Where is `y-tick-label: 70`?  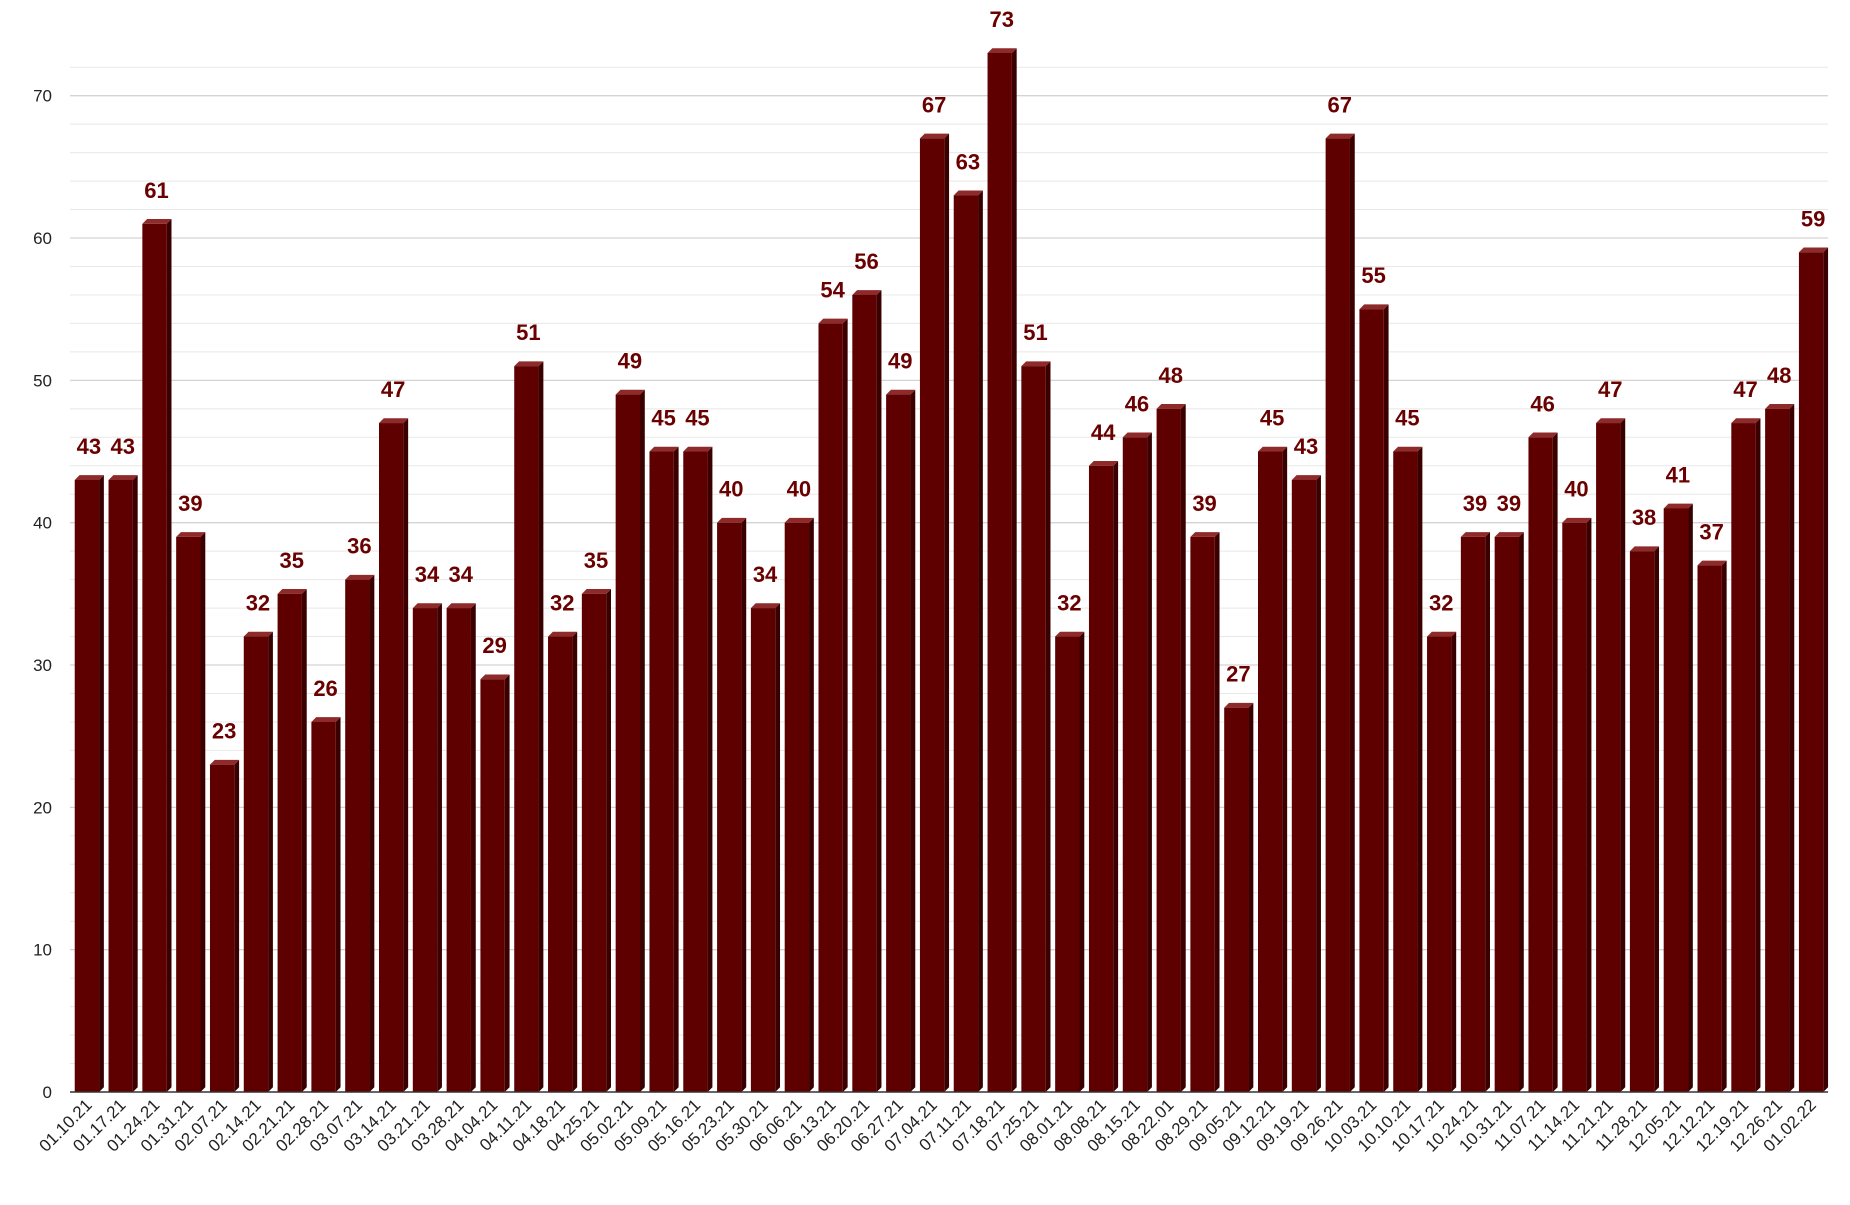
y-tick-label: 70 is located at coordinates (42, 96).